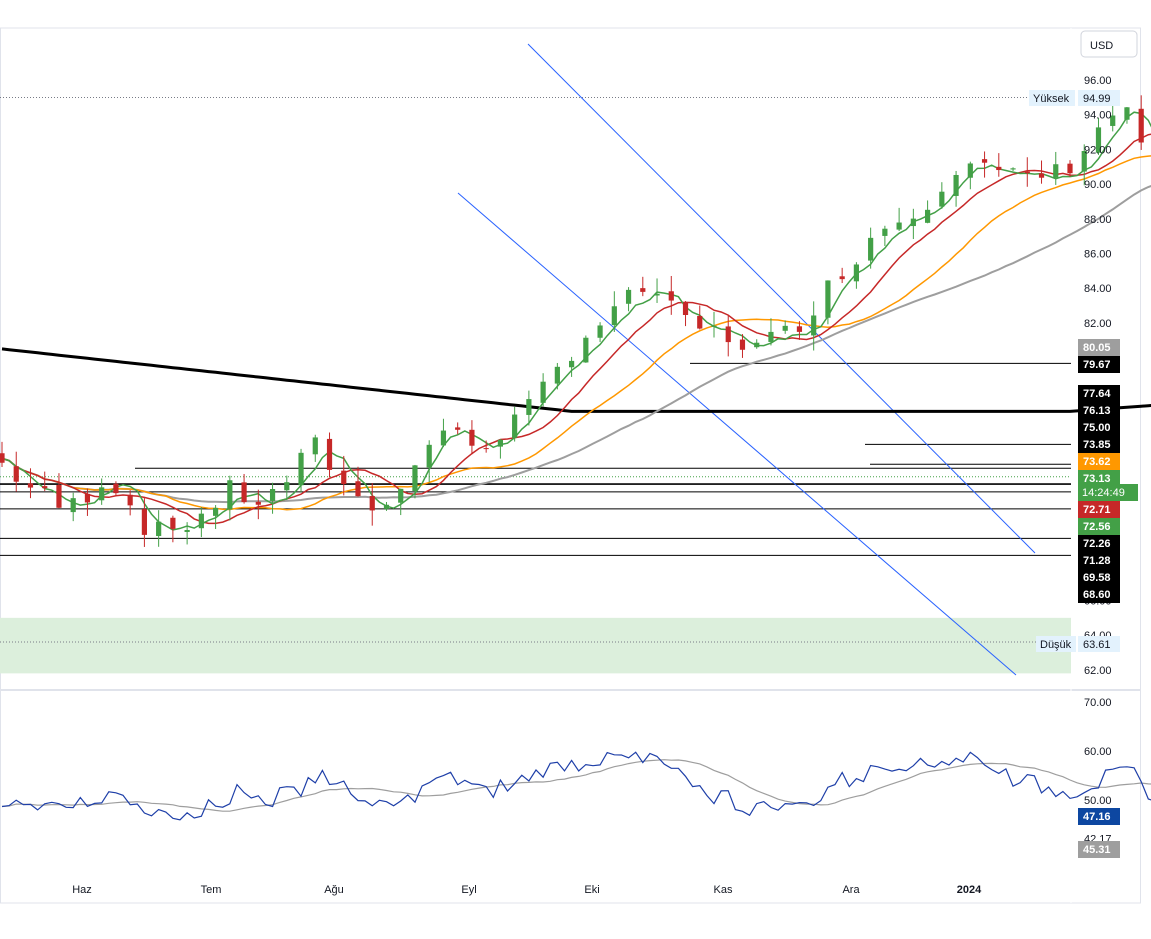 The height and width of the screenshot is (939, 1151). I want to click on oscillator-pane, so click(576, 786).